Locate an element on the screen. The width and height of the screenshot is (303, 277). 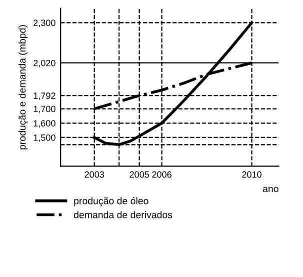
legend-label: produção de óleo is located at coordinates (111, 201).